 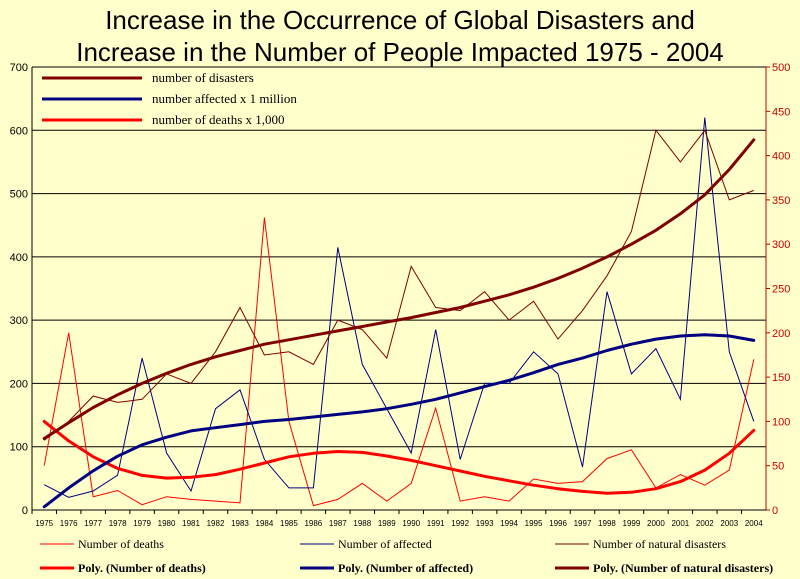 I want to click on y-right-tick-label: 300, so click(x=781, y=245).